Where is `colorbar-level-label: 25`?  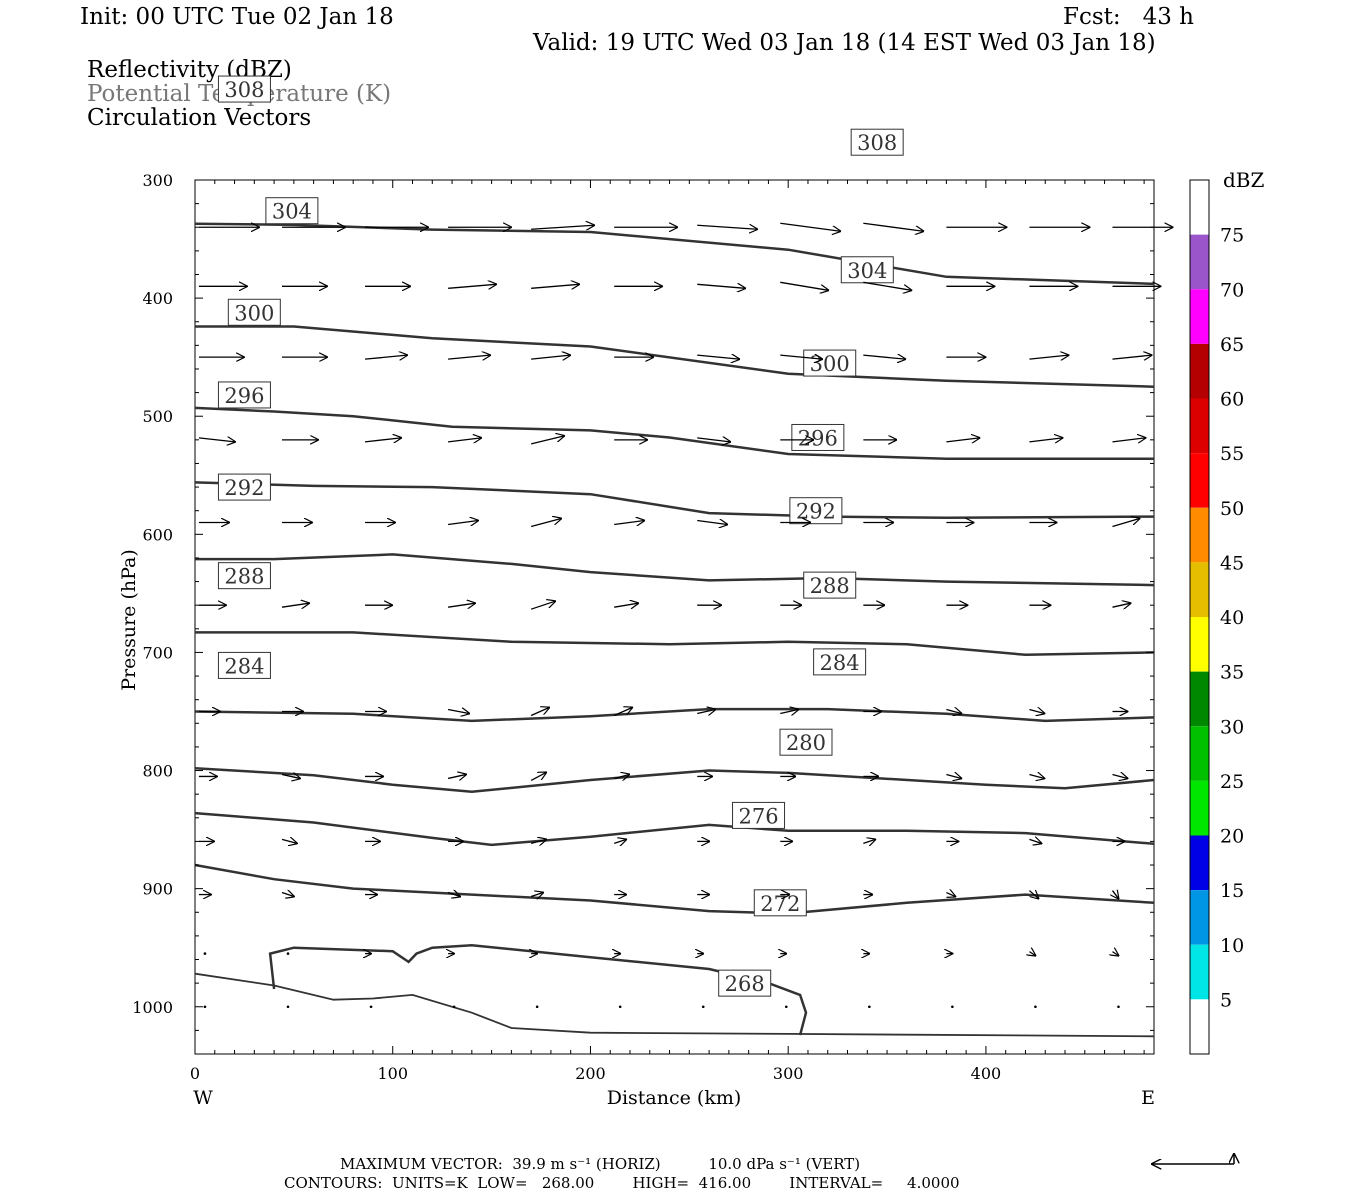
colorbar-level-label: 25 is located at coordinates (1232, 782).